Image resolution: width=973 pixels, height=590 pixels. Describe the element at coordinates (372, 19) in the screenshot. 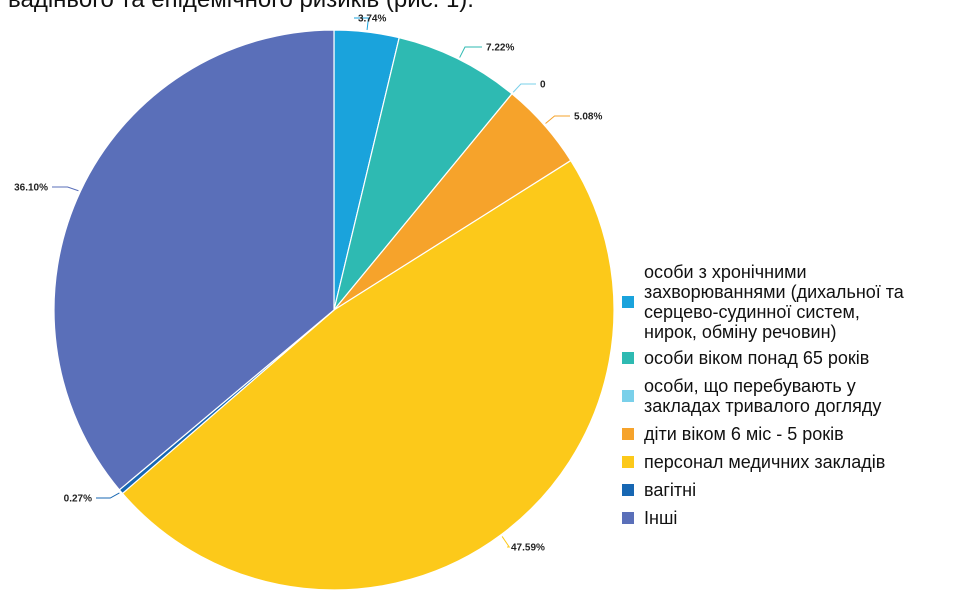

I see `slice-value-label-0: 3.74%` at that location.